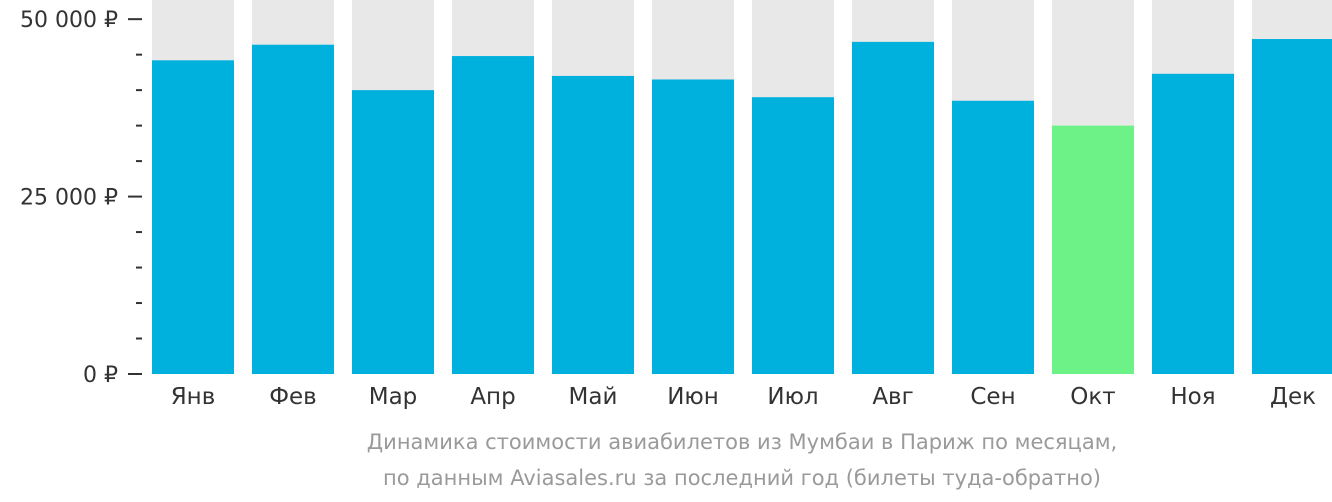  What do you see at coordinates (792, 397) in the screenshot?
I see `x-tick-label: Июл` at bounding box center [792, 397].